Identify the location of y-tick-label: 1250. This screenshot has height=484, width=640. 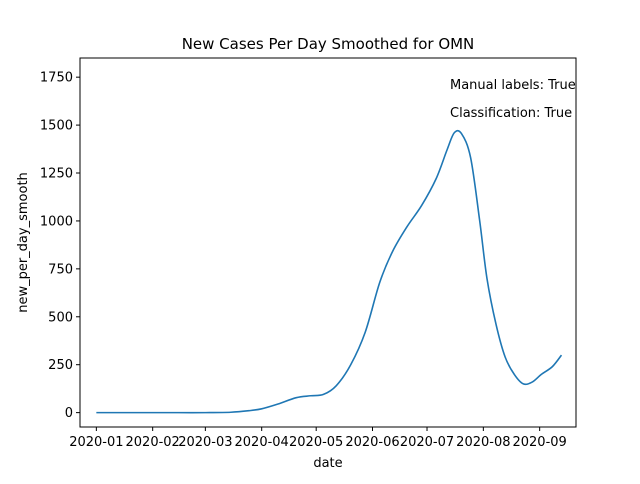
(56, 174).